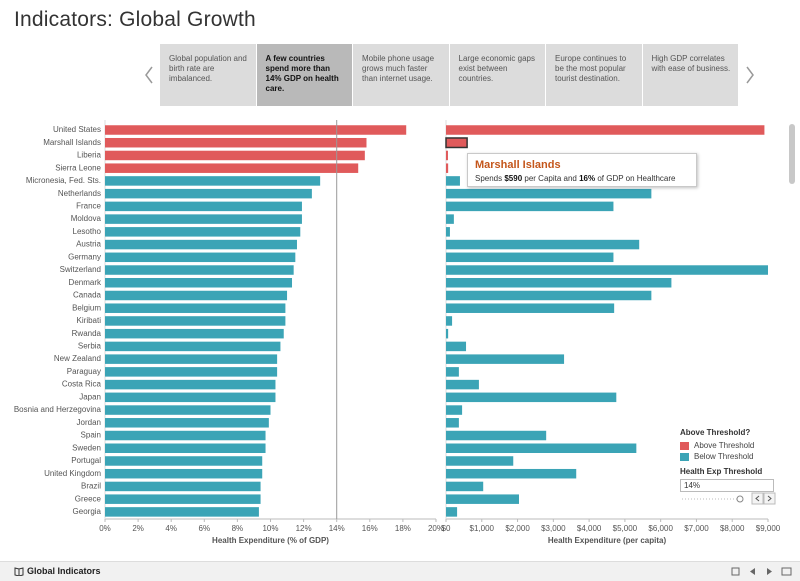 The image size is (800, 581). I want to click on legend-item: Above Threshold, so click(730, 445).